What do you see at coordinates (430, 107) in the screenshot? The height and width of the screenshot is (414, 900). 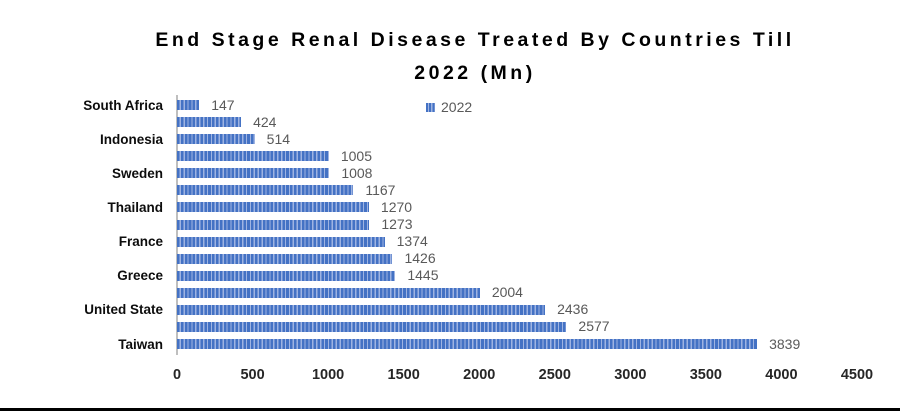 I see `legend-series-marker-icon` at bounding box center [430, 107].